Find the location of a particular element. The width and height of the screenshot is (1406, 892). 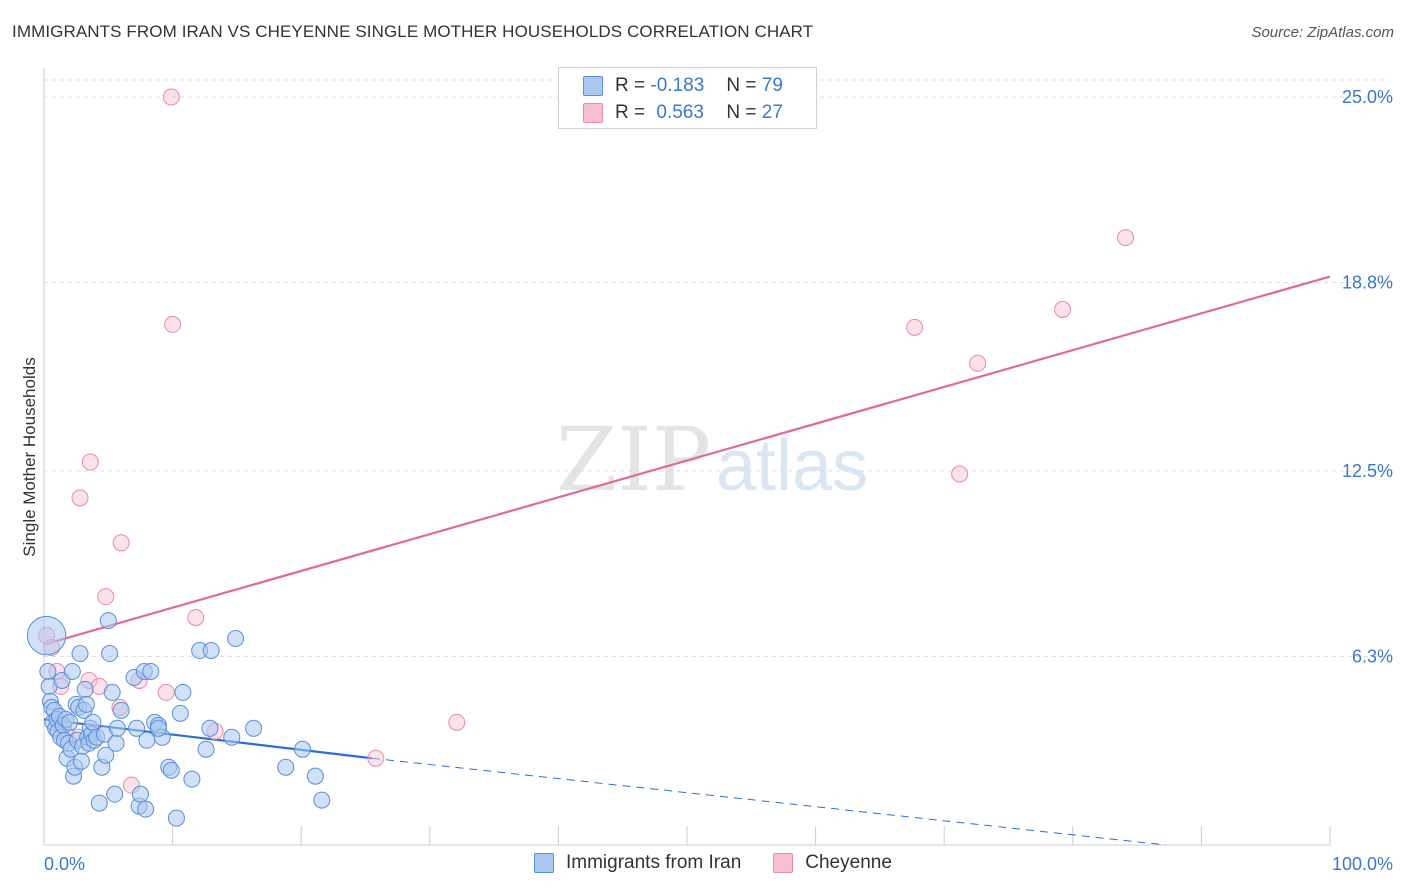

legend-n-value: 79 is located at coordinates (772, 85).